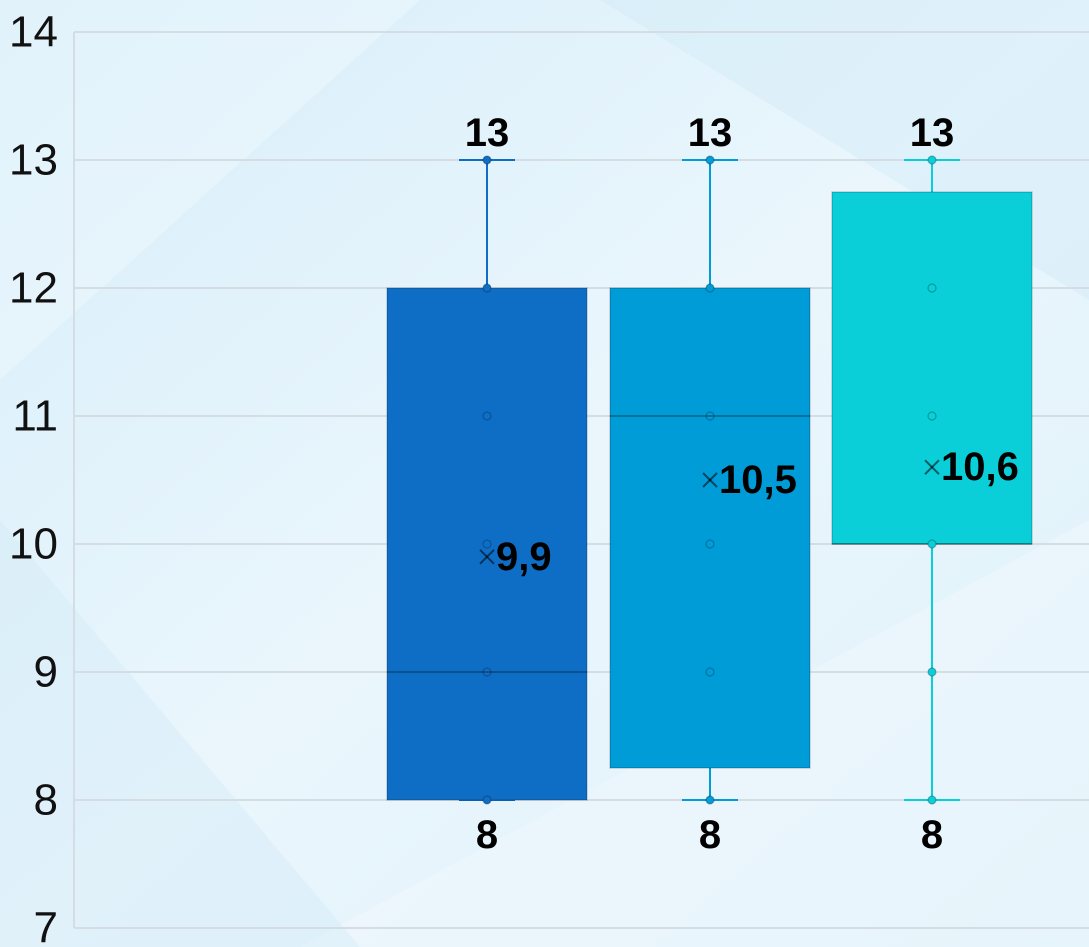  I want to click on y-tick-label: 8, so click(46, 800).